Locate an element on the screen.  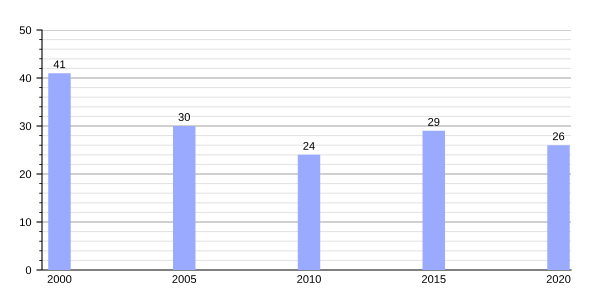
y-tick-label: 10 is located at coordinates (26, 222).